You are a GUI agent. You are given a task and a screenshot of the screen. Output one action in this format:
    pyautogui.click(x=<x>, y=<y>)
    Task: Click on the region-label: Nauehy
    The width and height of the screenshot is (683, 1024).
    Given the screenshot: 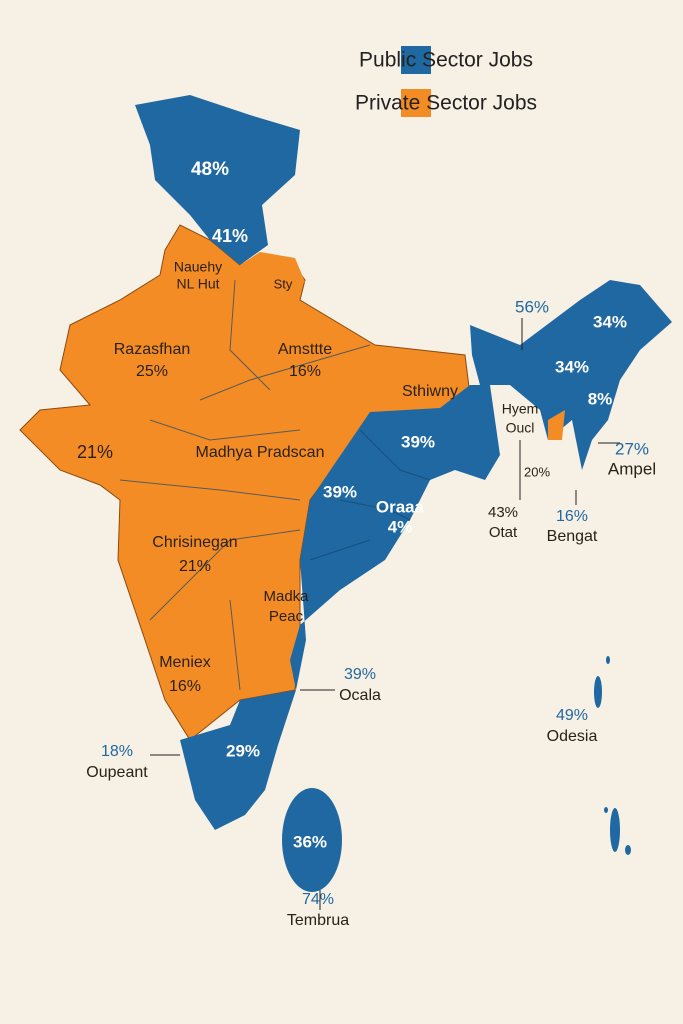 What is the action you would take?
    pyautogui.click(x=198, y=267)
    